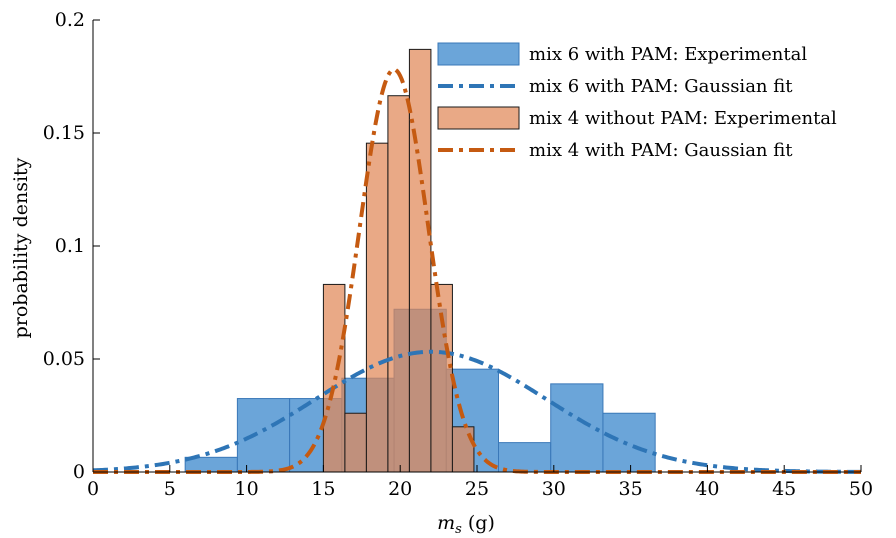 The width and height of the screenshot is (896, 538). I want to click on x-tick-label: 45, so click(784, 489).